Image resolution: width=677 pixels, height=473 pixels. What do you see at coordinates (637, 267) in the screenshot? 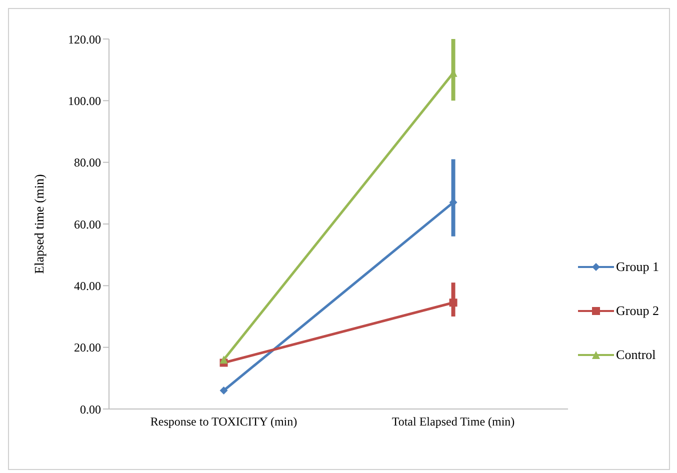
I see `legend-label: Group 1` at bounding box center [637, 267].